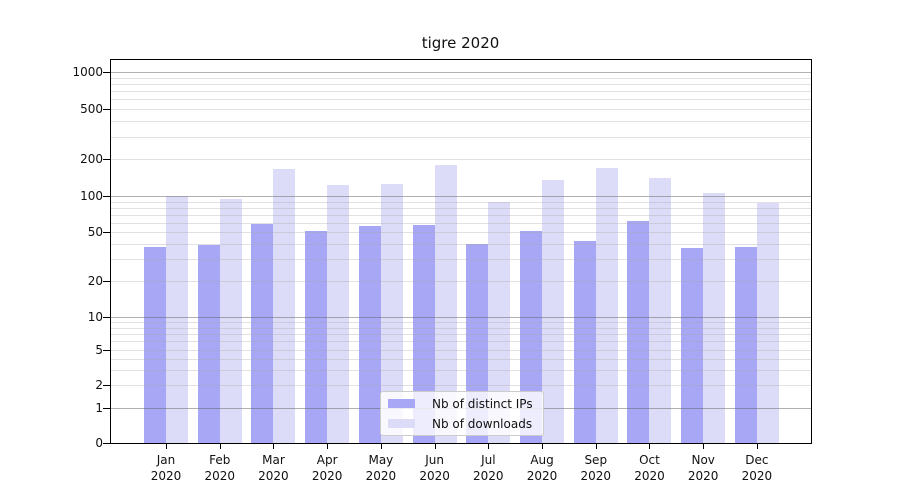 Image resolution: width=900 pixels, height=500 pixels. Describe the element at coordinates (434, 460) in the screenshot. I see `x-label-month: Jun` at that location.